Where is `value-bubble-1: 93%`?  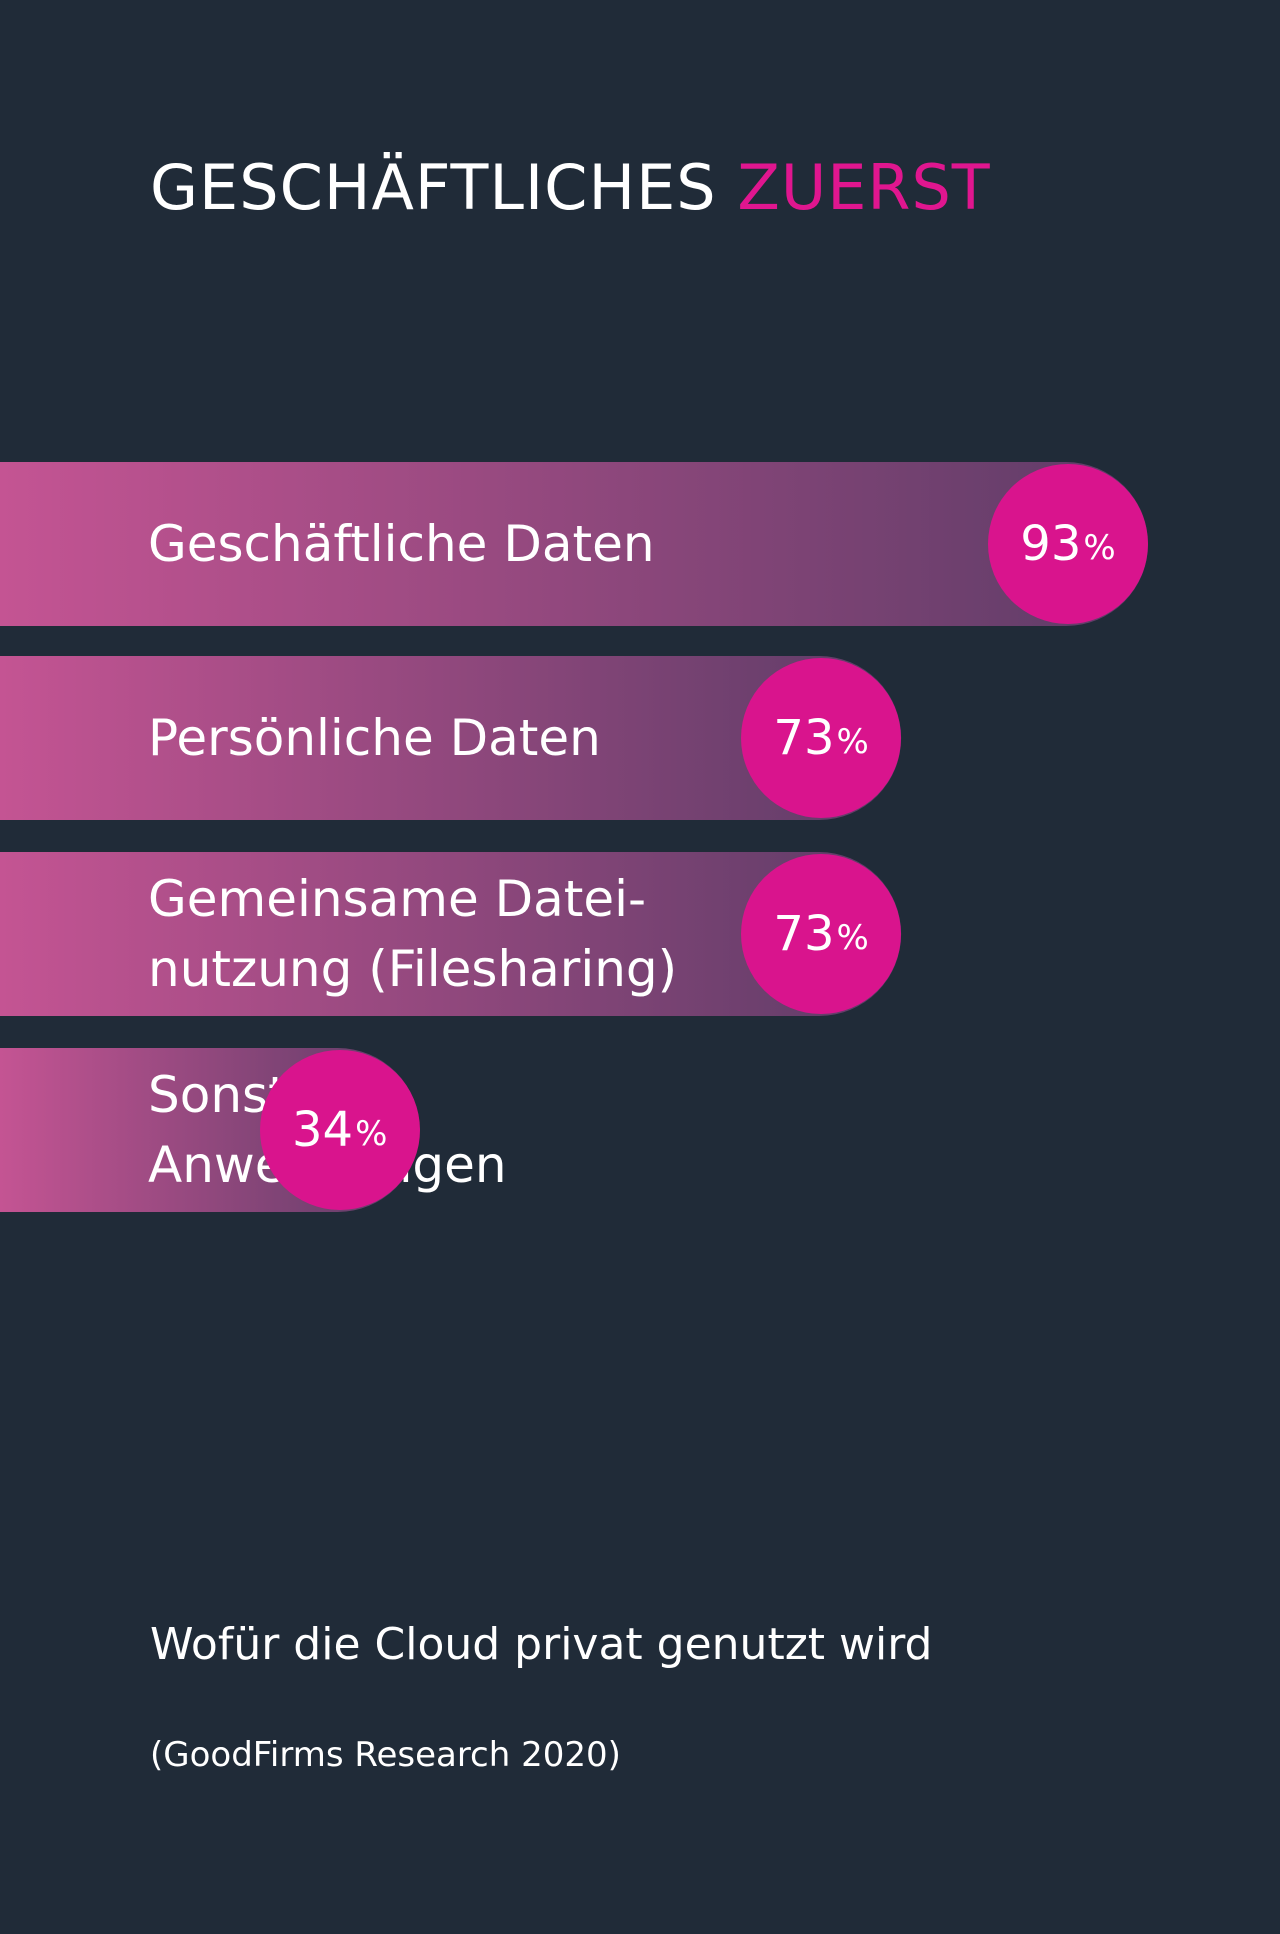
value-bubble-1: 93% is located at coordinates (1068, 544).